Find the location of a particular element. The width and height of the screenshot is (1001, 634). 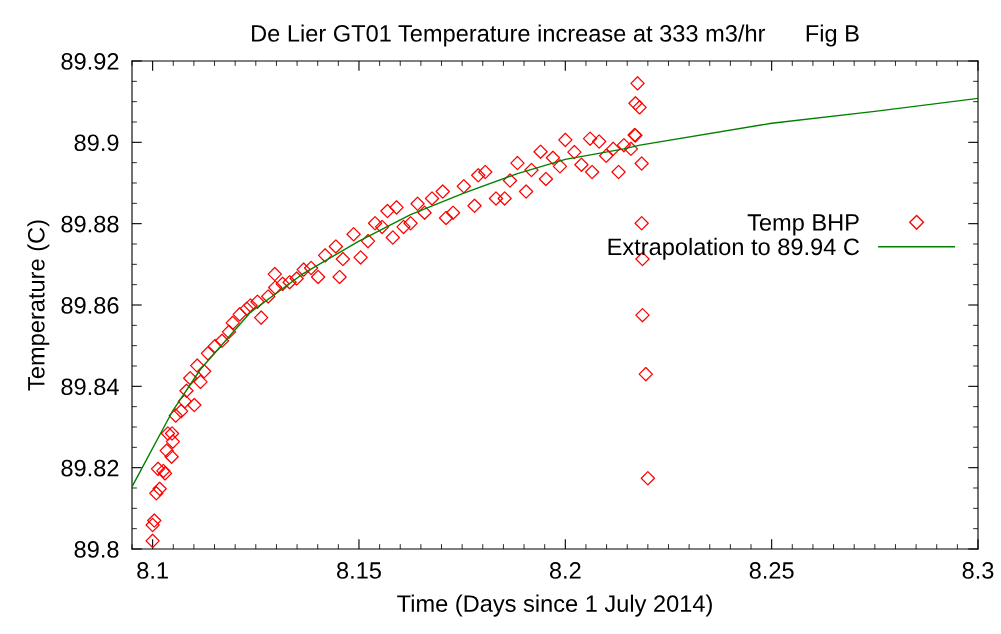

x-tick-label: 8.25 is located at coordinates (771, 570).